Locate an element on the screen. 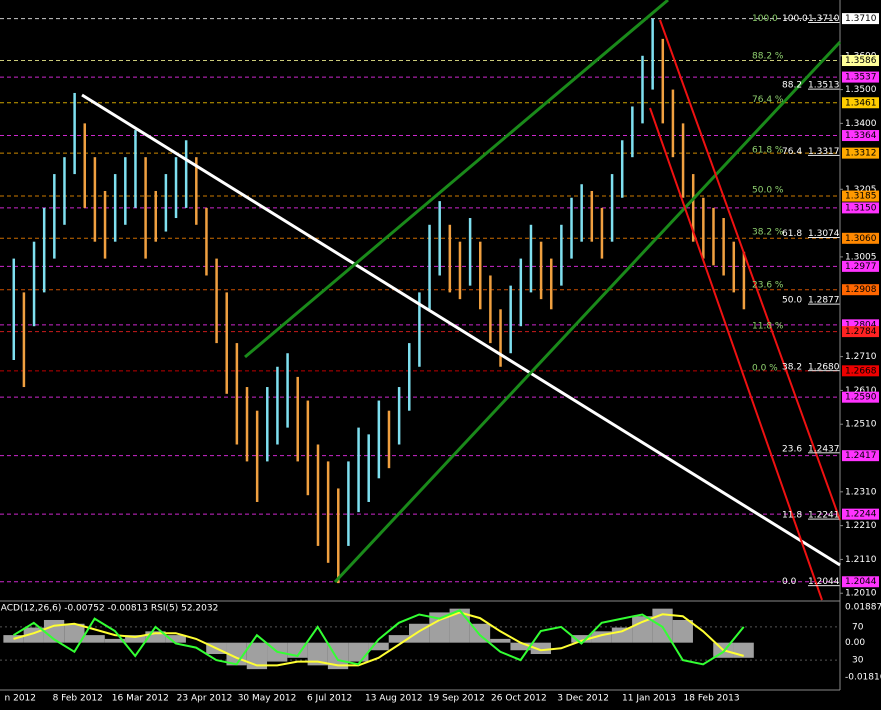 This screenshot has height=710, width=881. y-tick-label: 0.00 is located at coordinates (855, 643).